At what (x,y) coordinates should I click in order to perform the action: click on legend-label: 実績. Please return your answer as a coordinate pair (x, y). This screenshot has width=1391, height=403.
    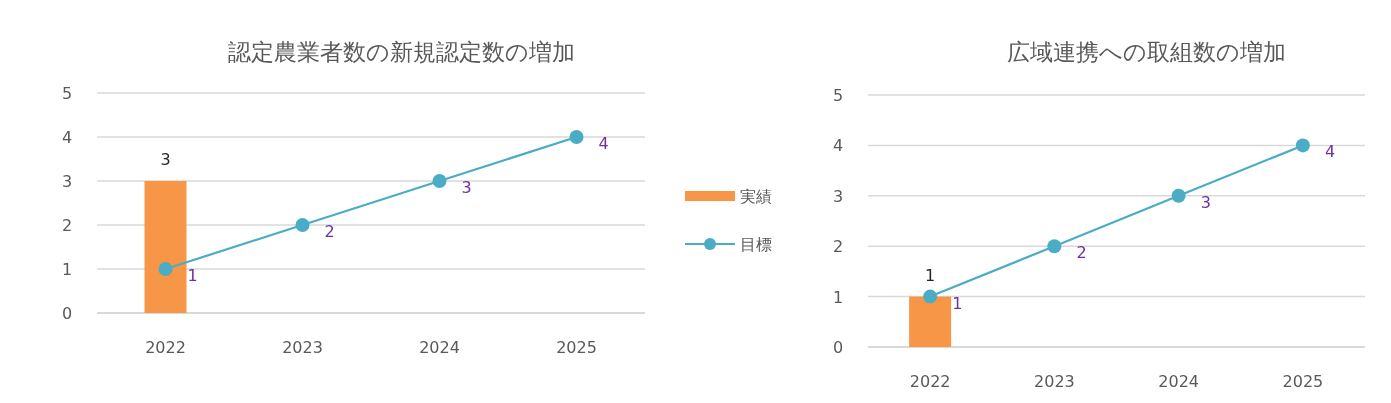
    Looking at the image, I should click on (756, 196).